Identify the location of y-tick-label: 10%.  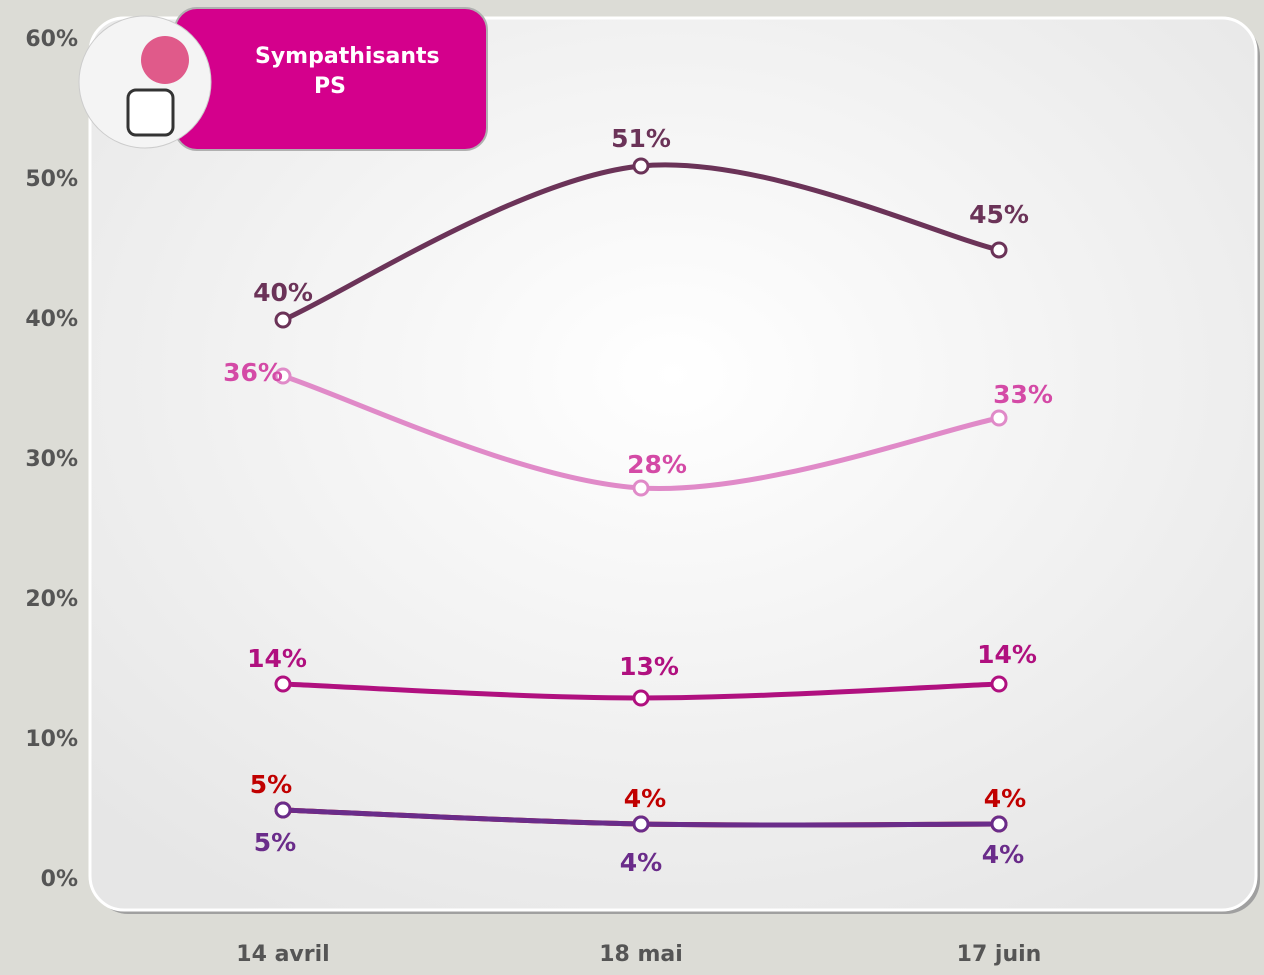
(51, 739).